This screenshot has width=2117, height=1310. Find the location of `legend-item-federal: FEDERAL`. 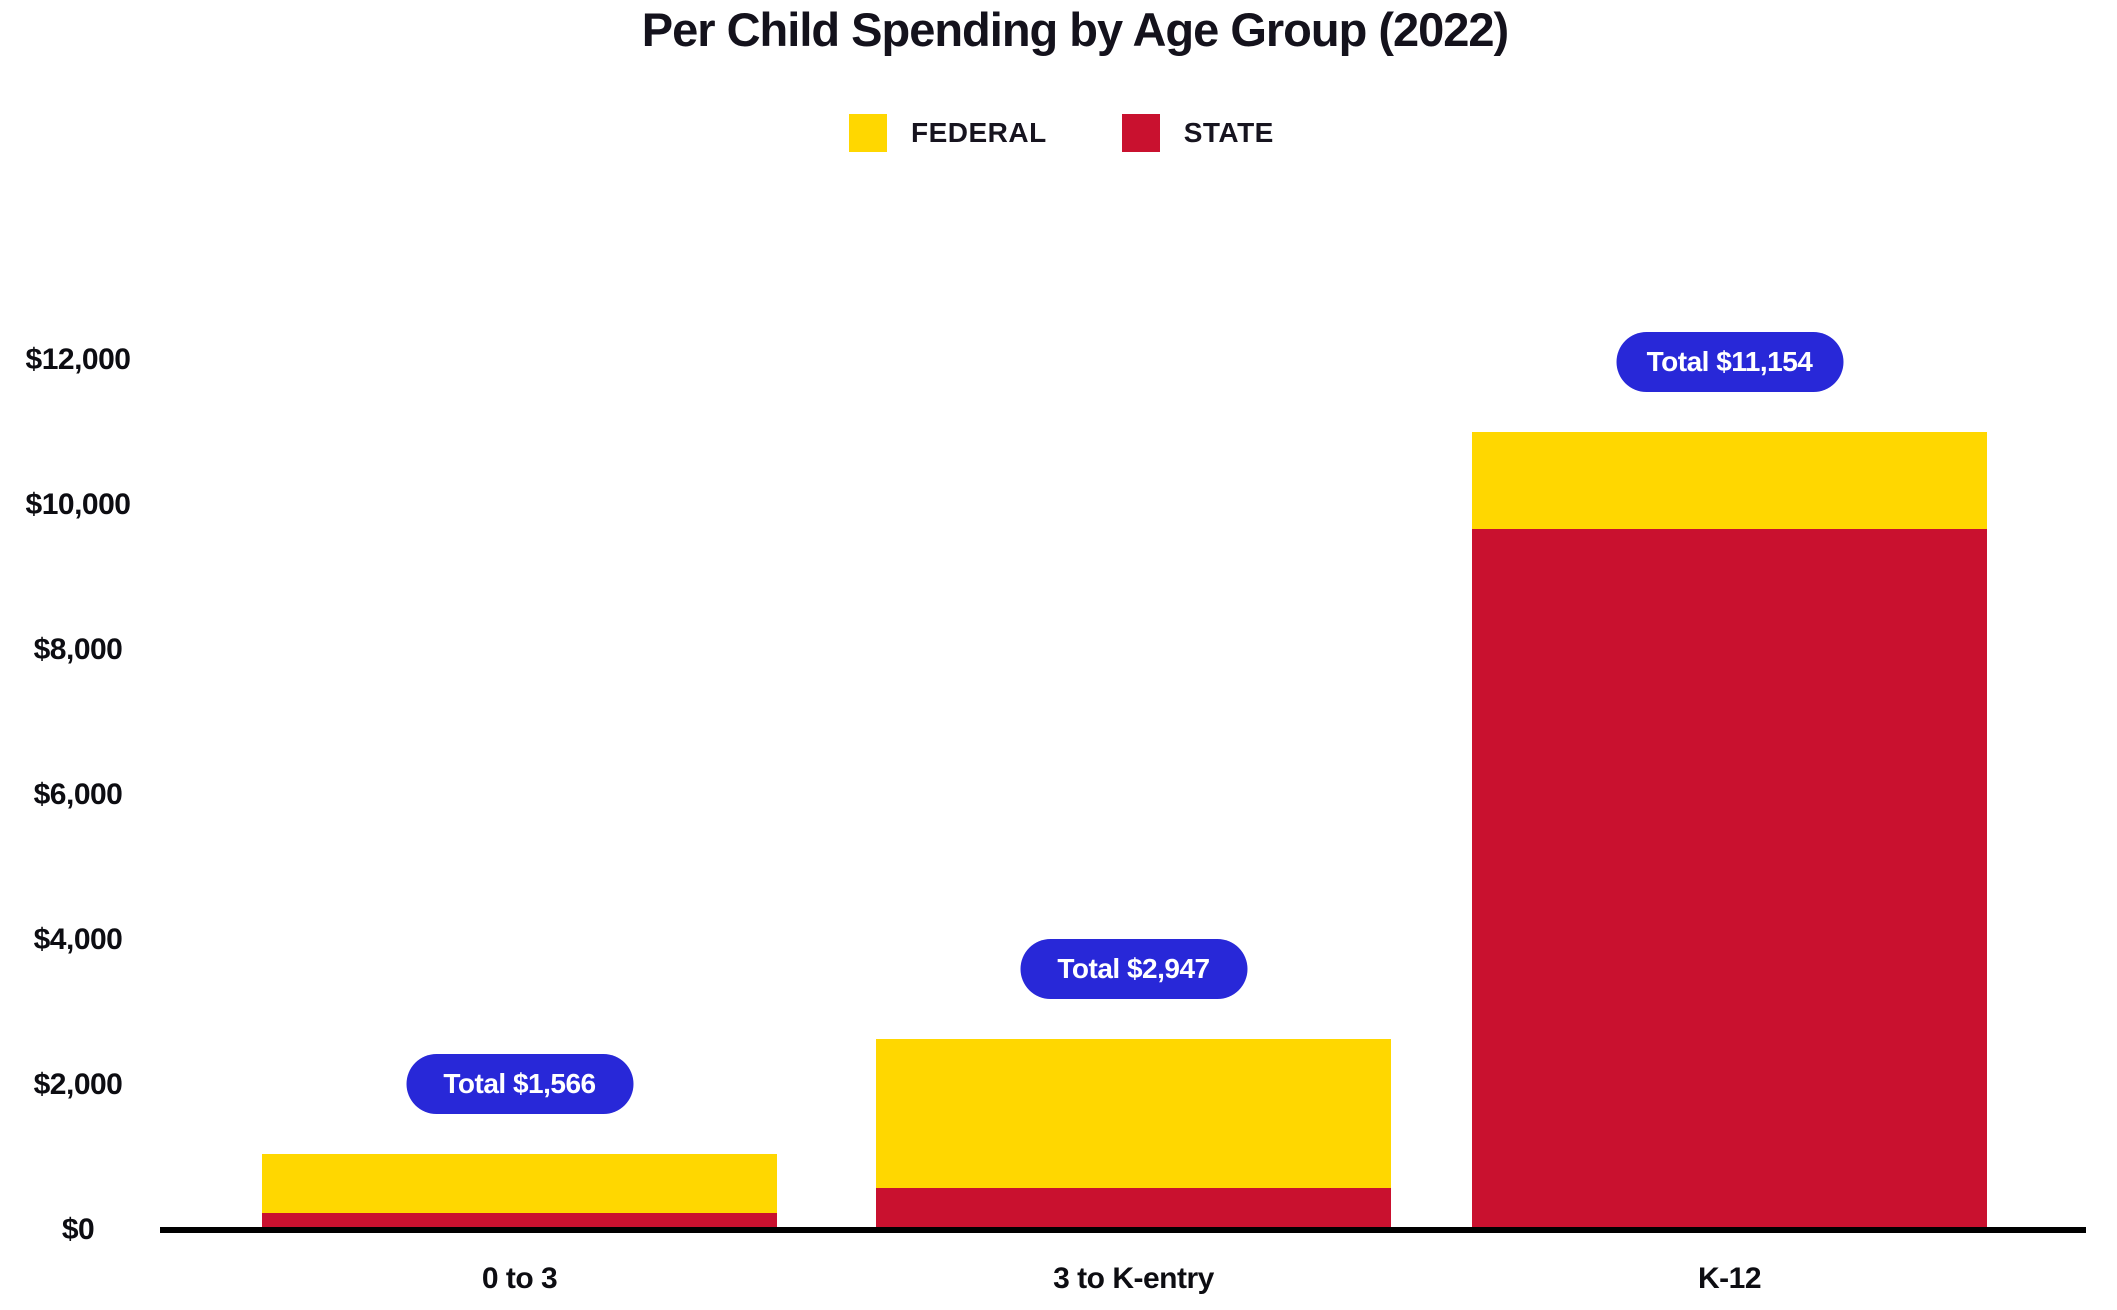

legend-item-federal: FEDERAL is located at coordinates (948, 132).